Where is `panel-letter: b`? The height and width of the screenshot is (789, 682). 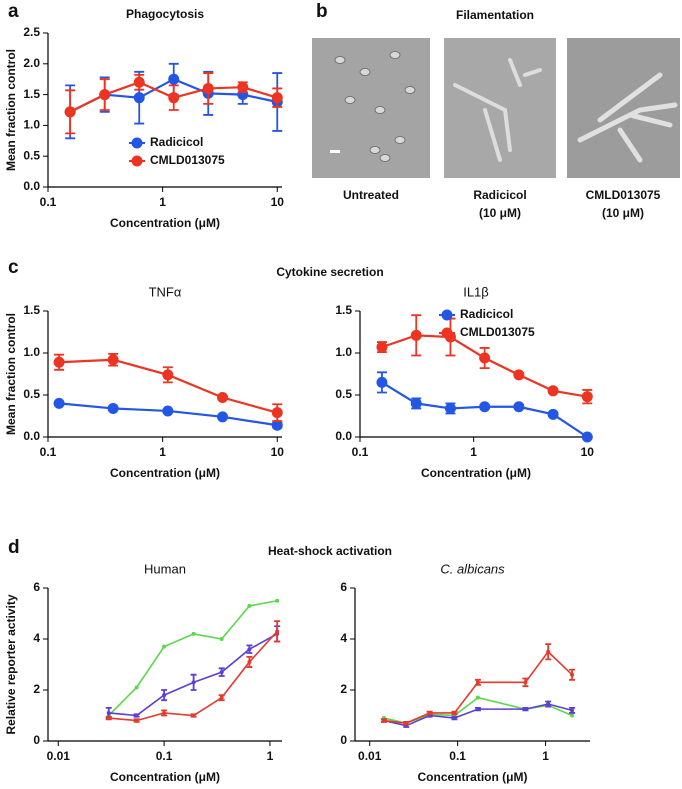
panel-letter: b is located at coordinates (322, 11).